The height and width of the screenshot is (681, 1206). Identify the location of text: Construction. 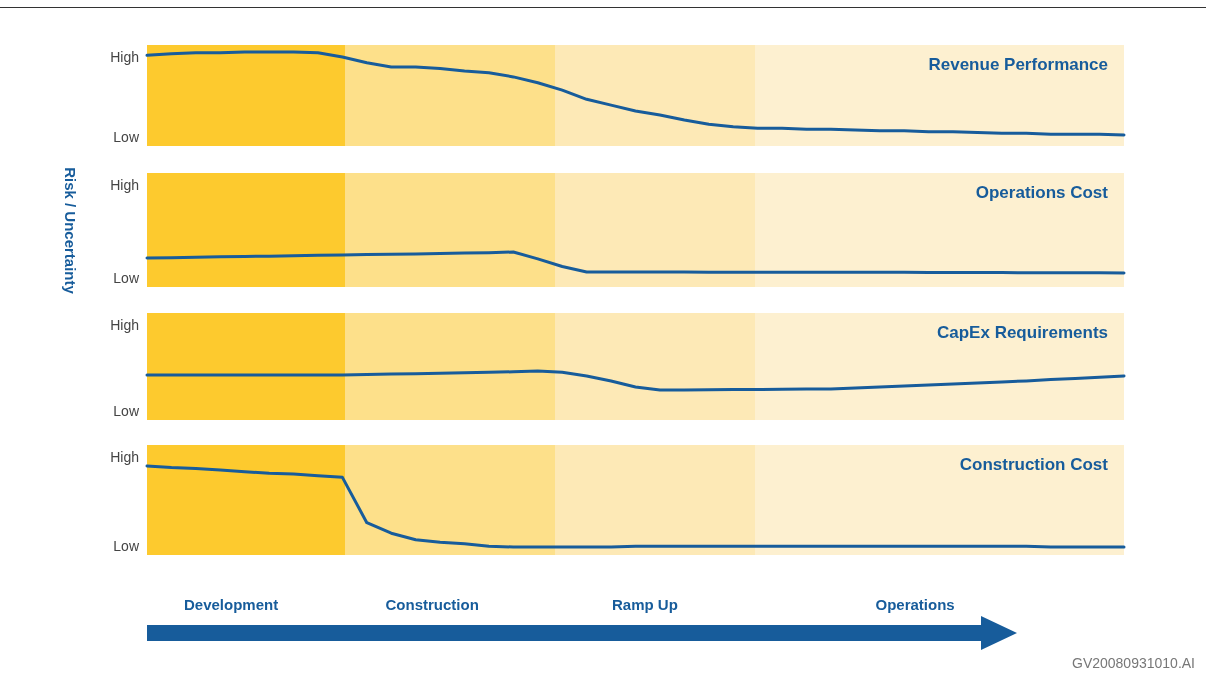
(432, 604).